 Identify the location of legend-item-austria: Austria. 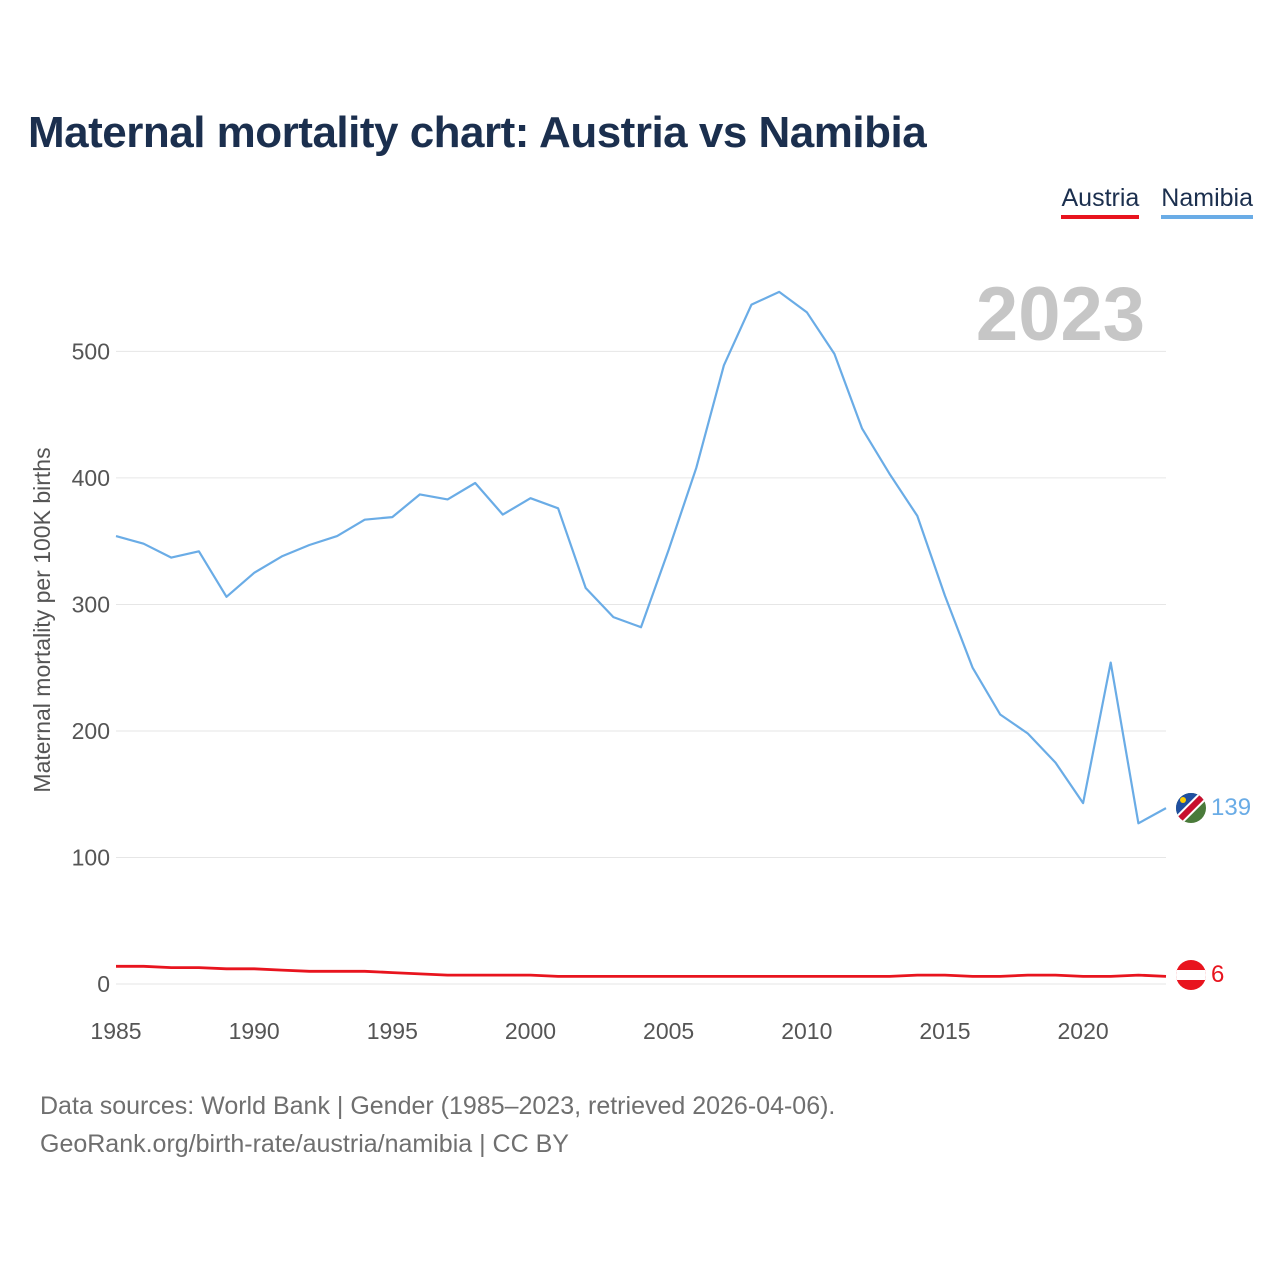
(1100, 201).